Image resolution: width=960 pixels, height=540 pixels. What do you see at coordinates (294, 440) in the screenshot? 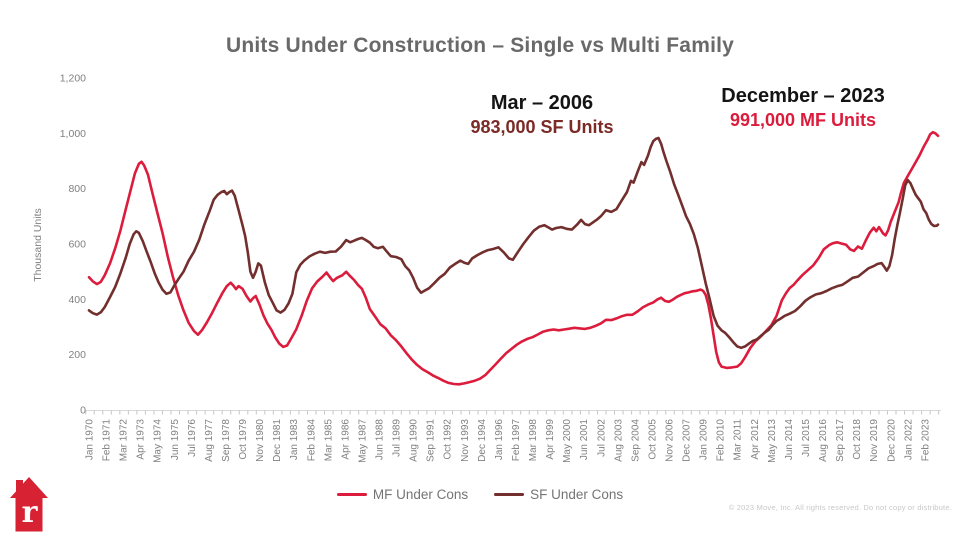
I see `svg-text: Jan 1983` at bounding box center [294, 440].